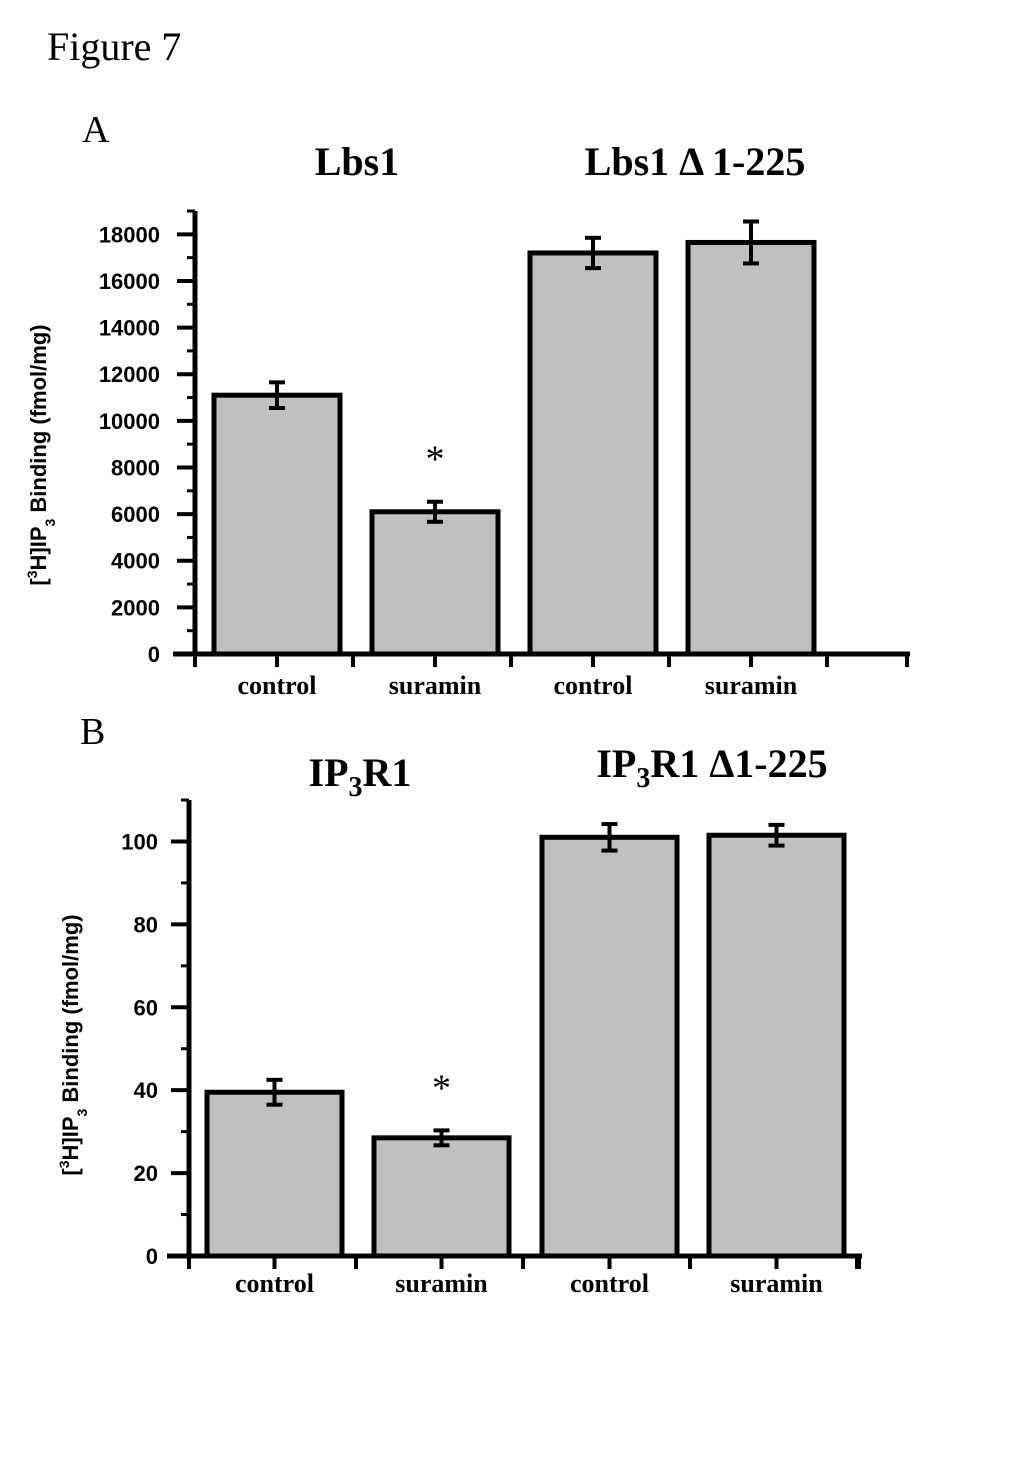  What do you see at coordinates (711, 767) in the screenshot?
I see `panel-b-group-title-2: IP3R1 Δ1-225` at bounding box center [711, 767].